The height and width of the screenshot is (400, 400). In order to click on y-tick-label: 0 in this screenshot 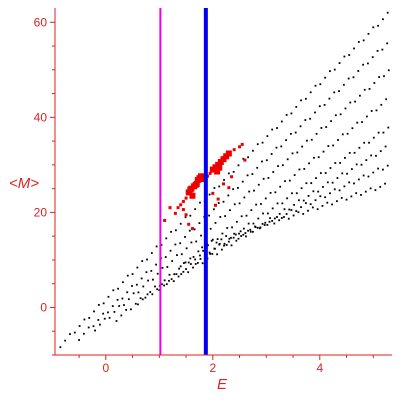, I will do `click(43, 307)`.